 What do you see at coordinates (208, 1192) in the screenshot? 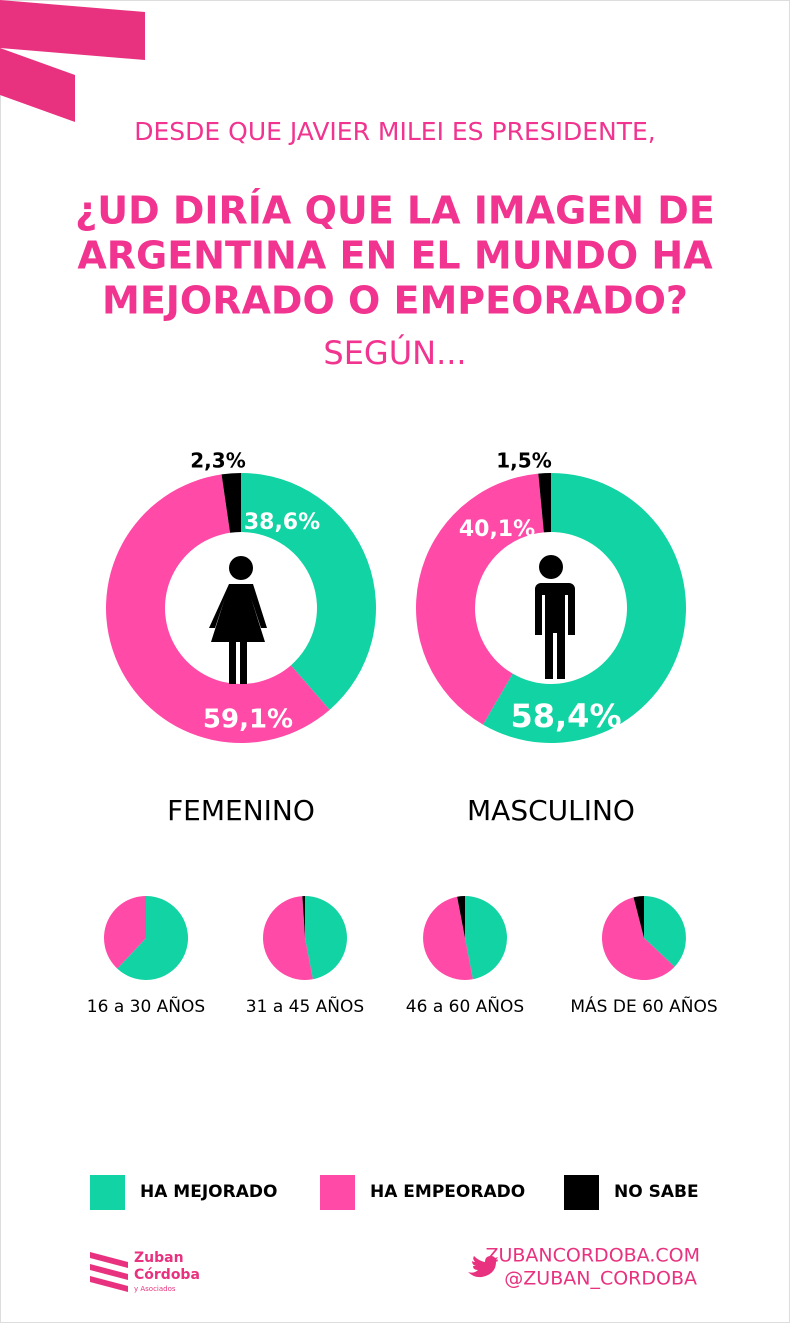
I see `legend-label: HA MEJORADO` at bounding box center [208, 1192].